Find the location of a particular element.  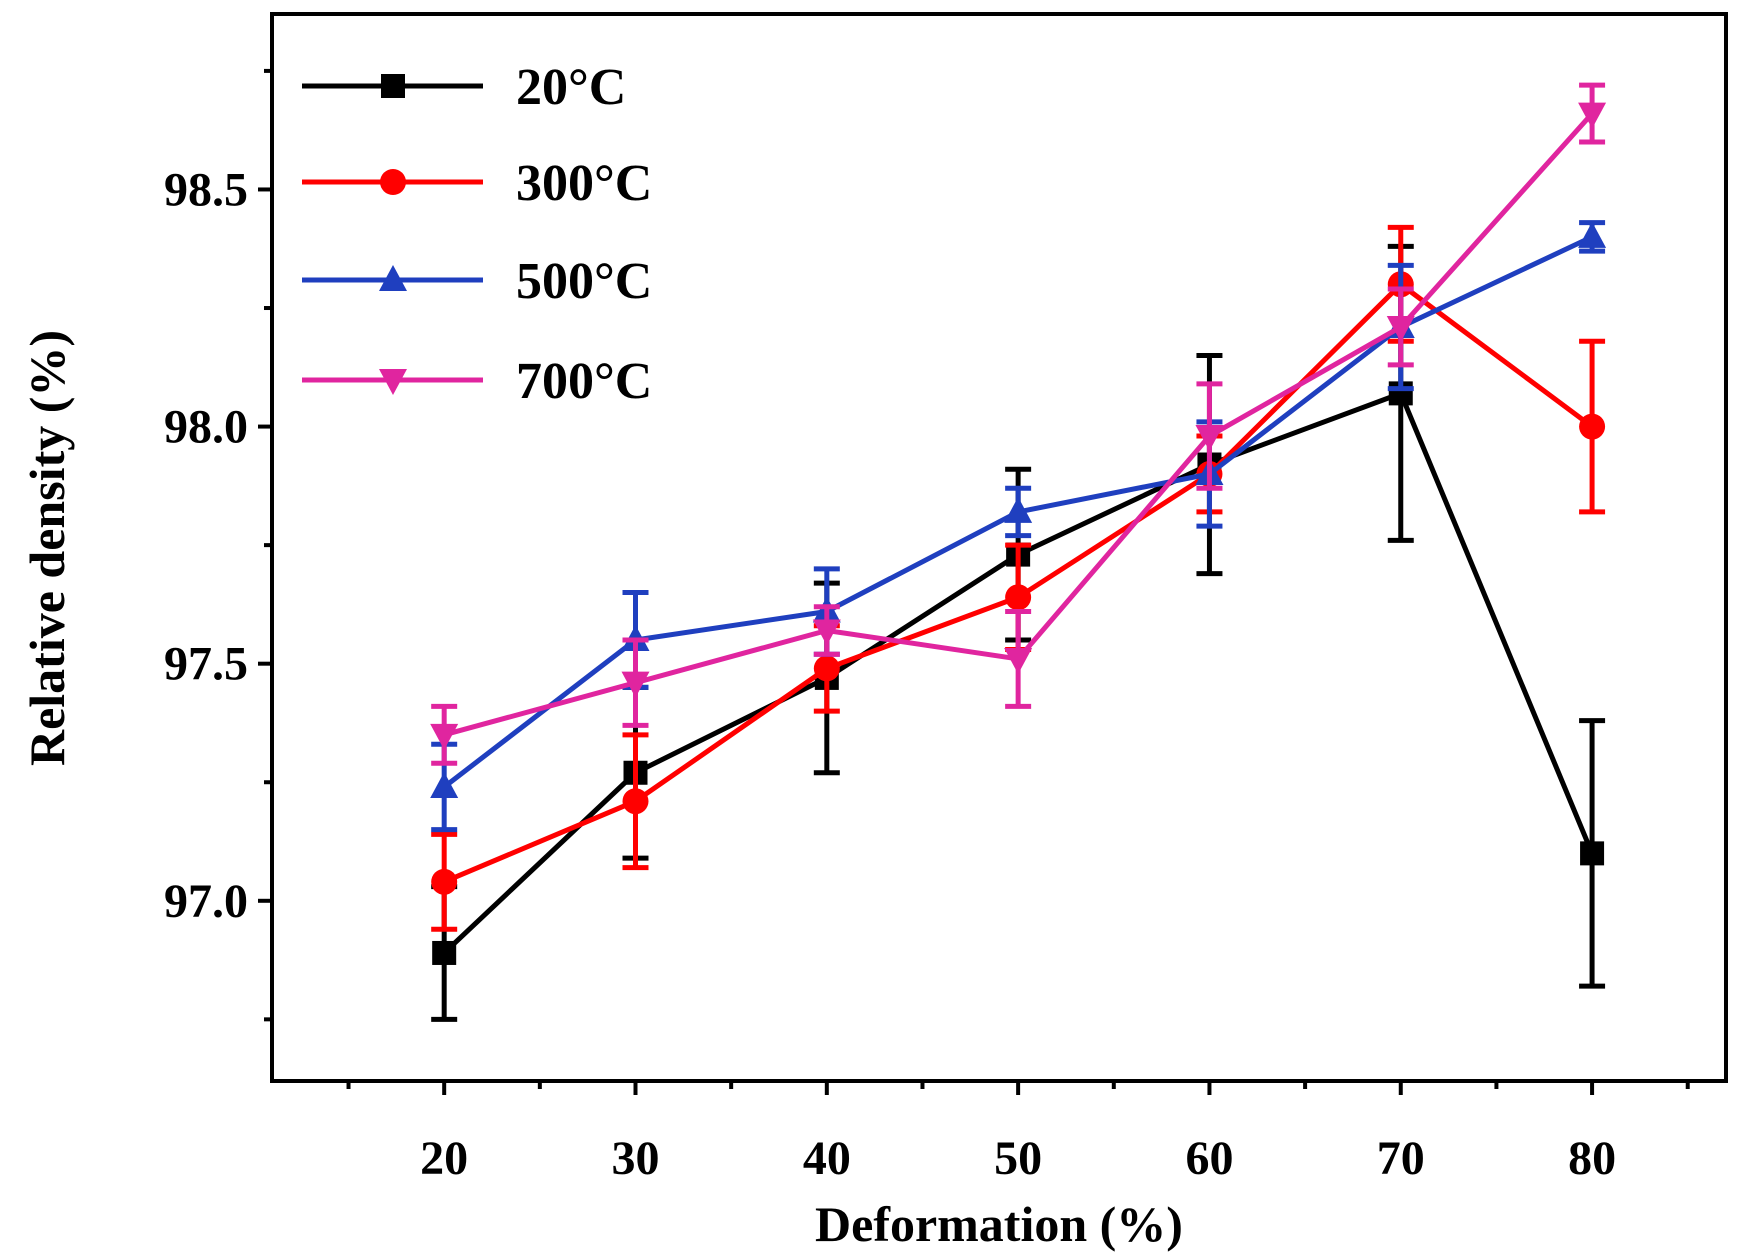

x-axis-title: Deformation (%) is located at coordinates (999, 1224).